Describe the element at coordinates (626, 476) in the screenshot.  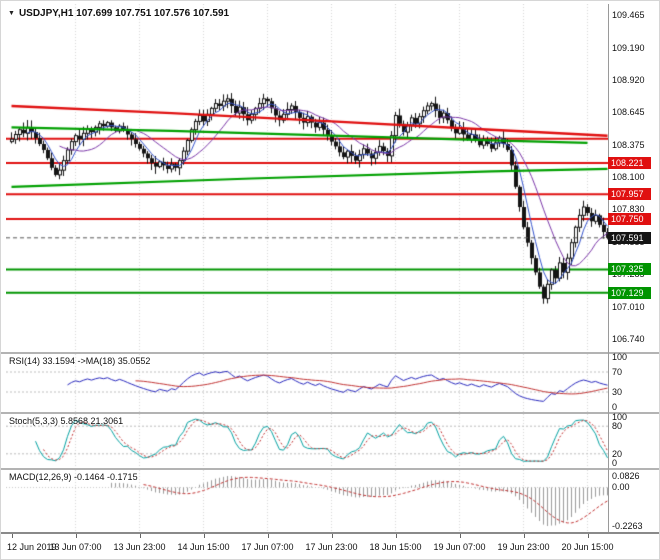
I see `macd-scale-label-max: 0.0826` at that location.